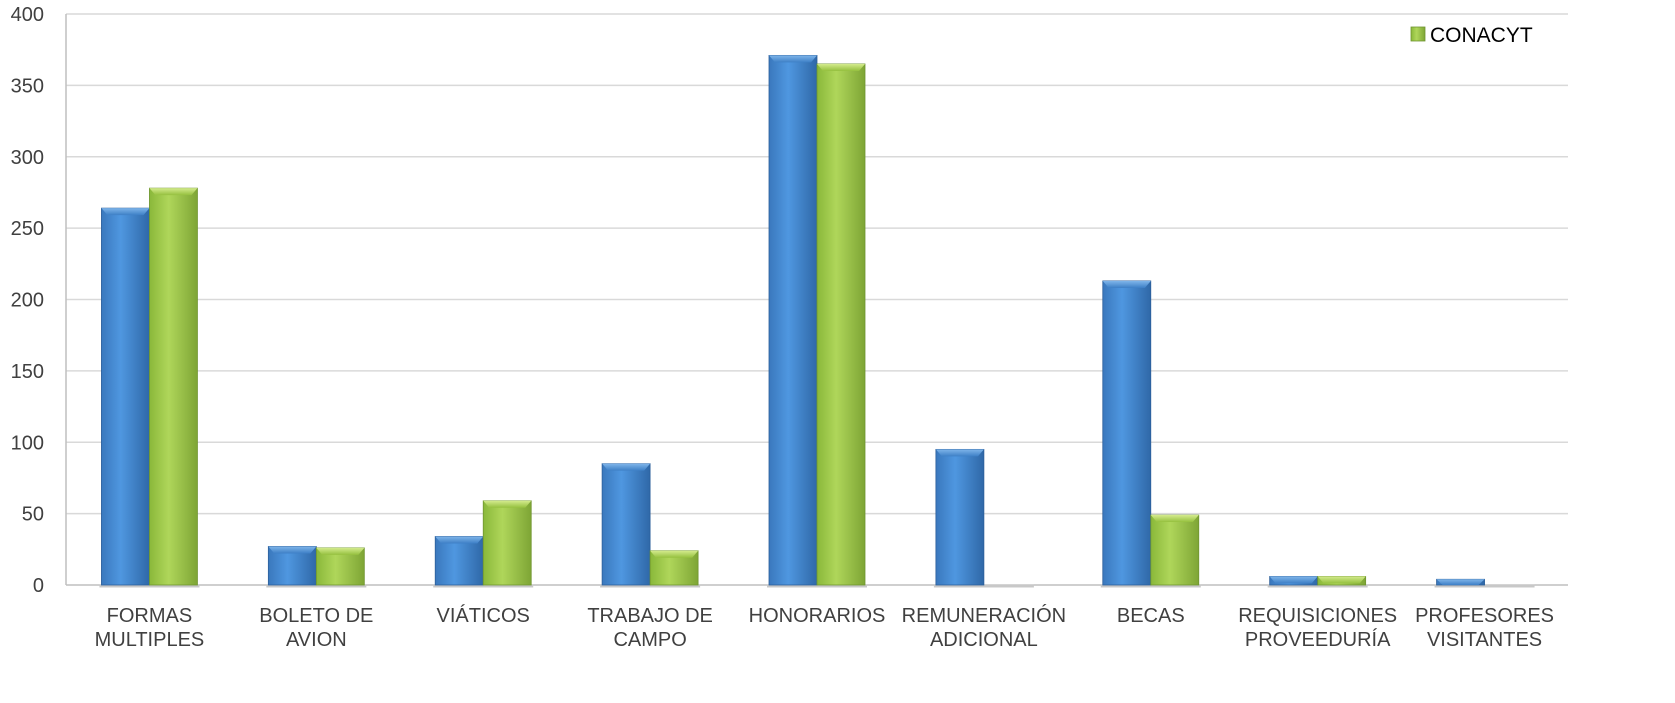 This screenshot has height=703, width=1675. What do you see at coordinates (150, 628) in the screenshot?
I see `x-tick-label: FORMAS MULTIPLES` at bounding box center [150, 628].